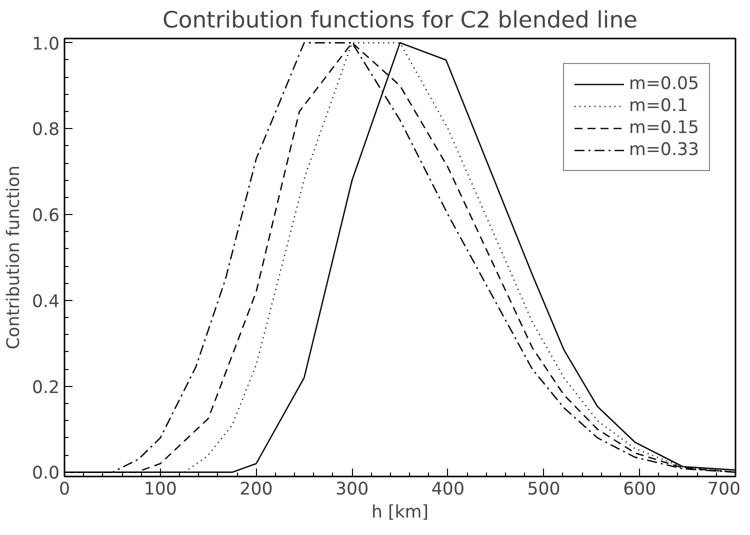 This screenshot has height=535, width=750. Describe the element at coordinates (543, 490) in the screenshot. I see `x-tick-label: 500` at that location.